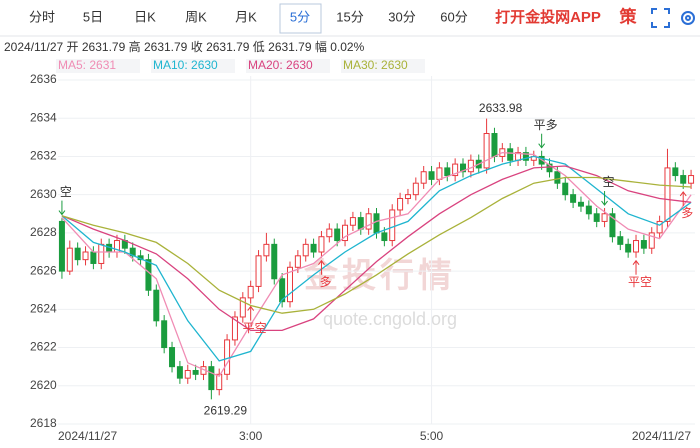  What do you see at coordinates (246, 16) in the screenshot?
I see `tab: 月K` at bounding box center [246, 16].